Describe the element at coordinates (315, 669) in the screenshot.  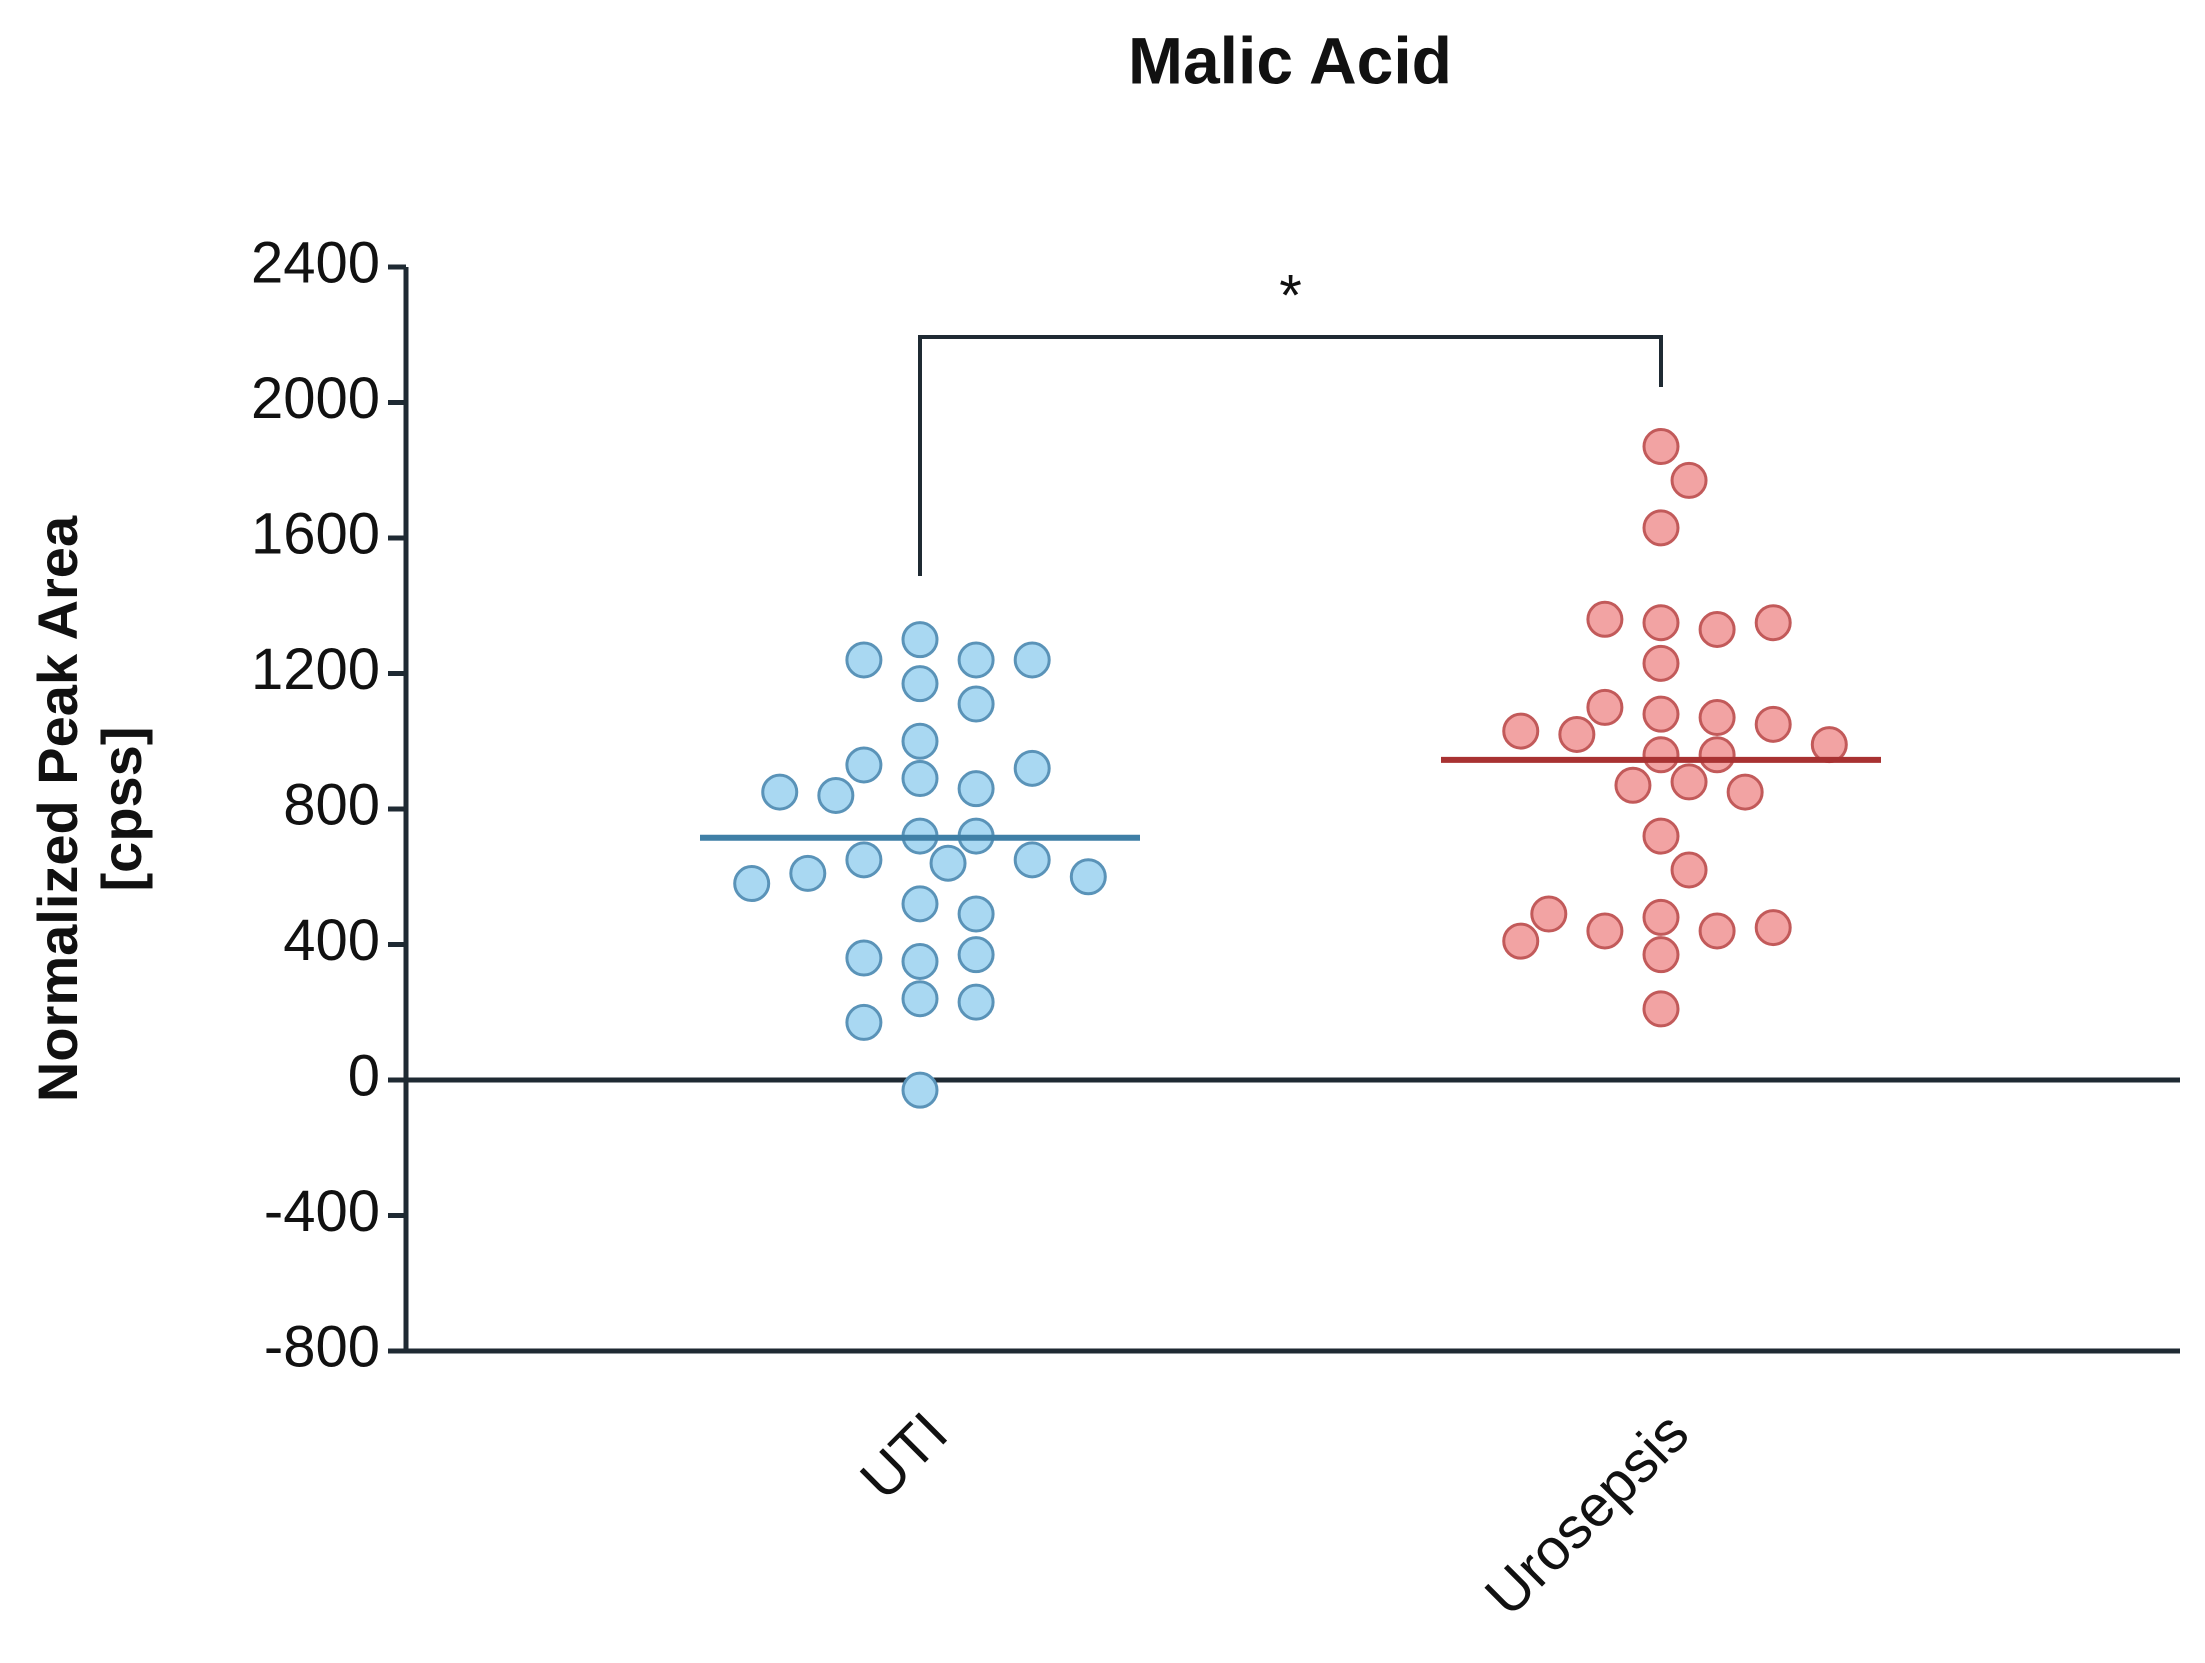
I see `y-tick-label: 1200` at that location.